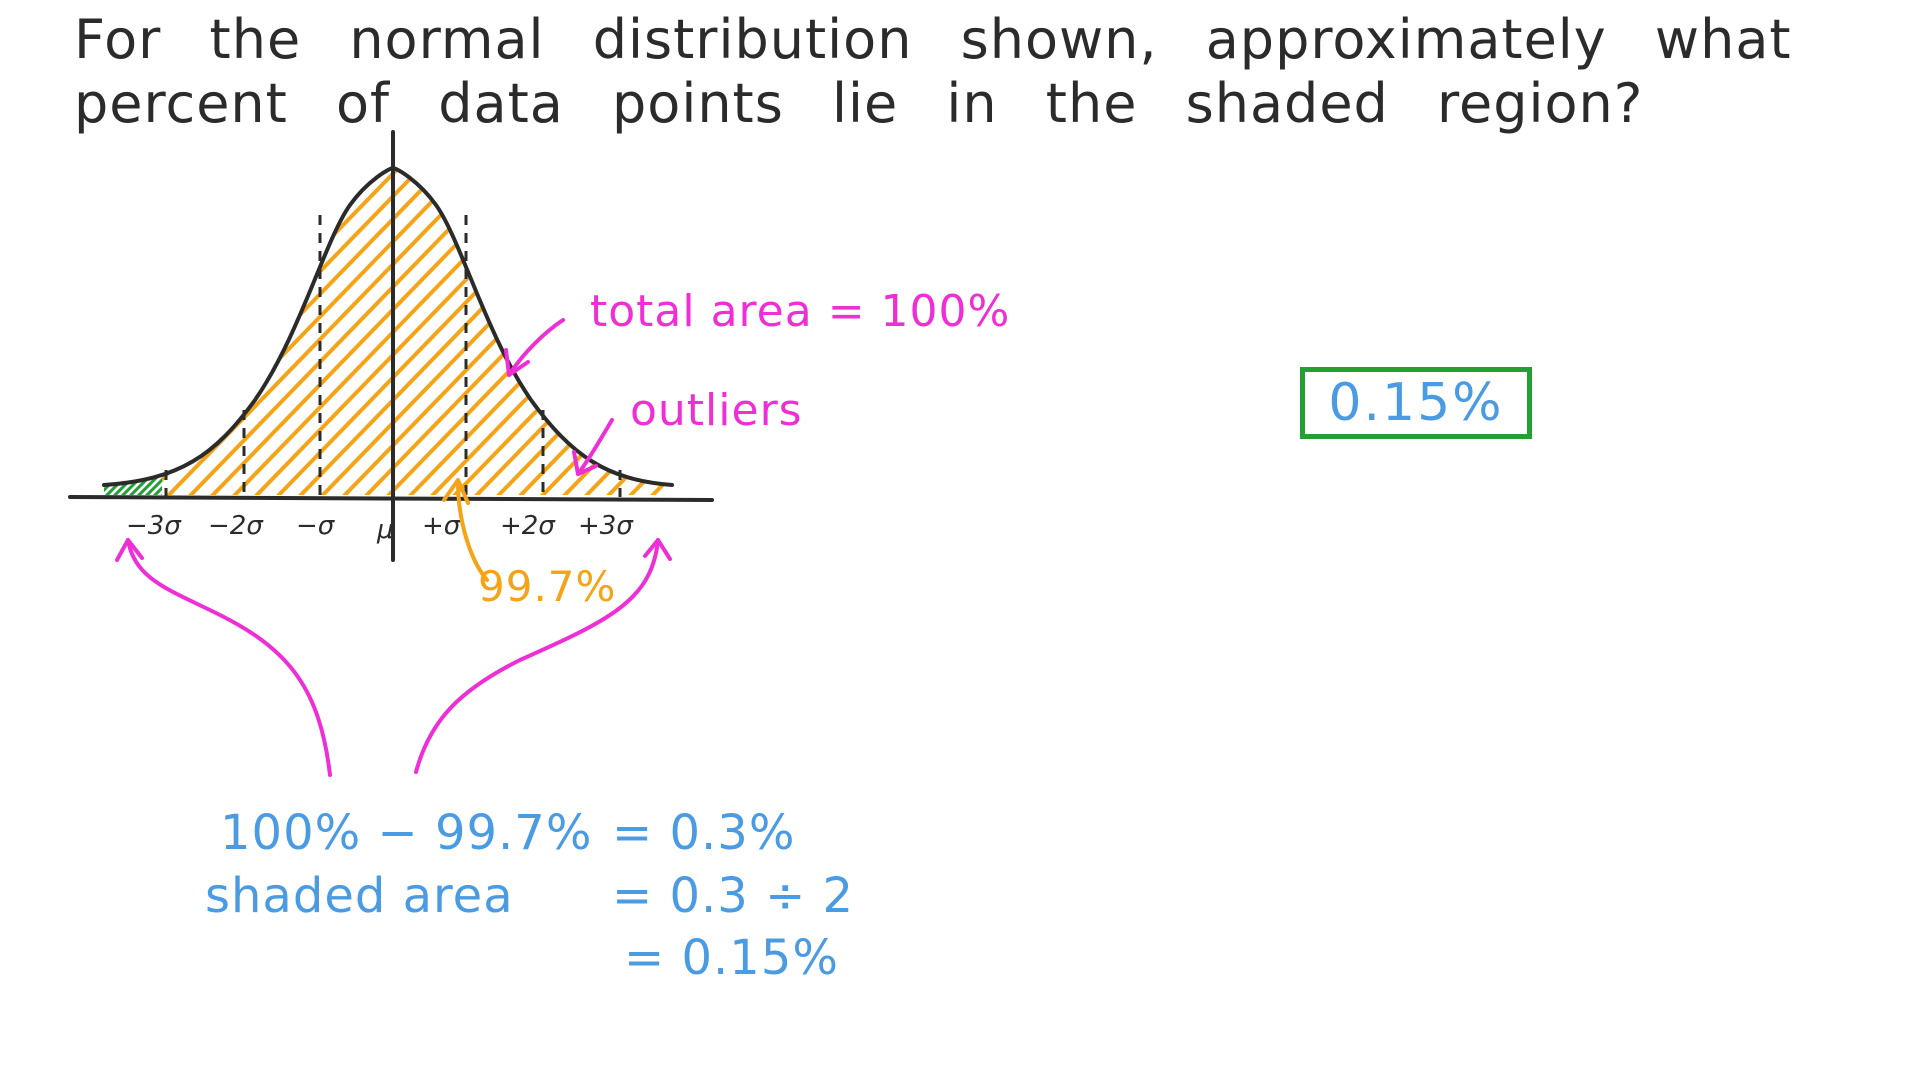 The height and width of the screenshot is (1080, 1920). Describe the element at coordinates (442, 526) in the screenshot. I see `tick-label-plus-1sd: +σ` at that location.